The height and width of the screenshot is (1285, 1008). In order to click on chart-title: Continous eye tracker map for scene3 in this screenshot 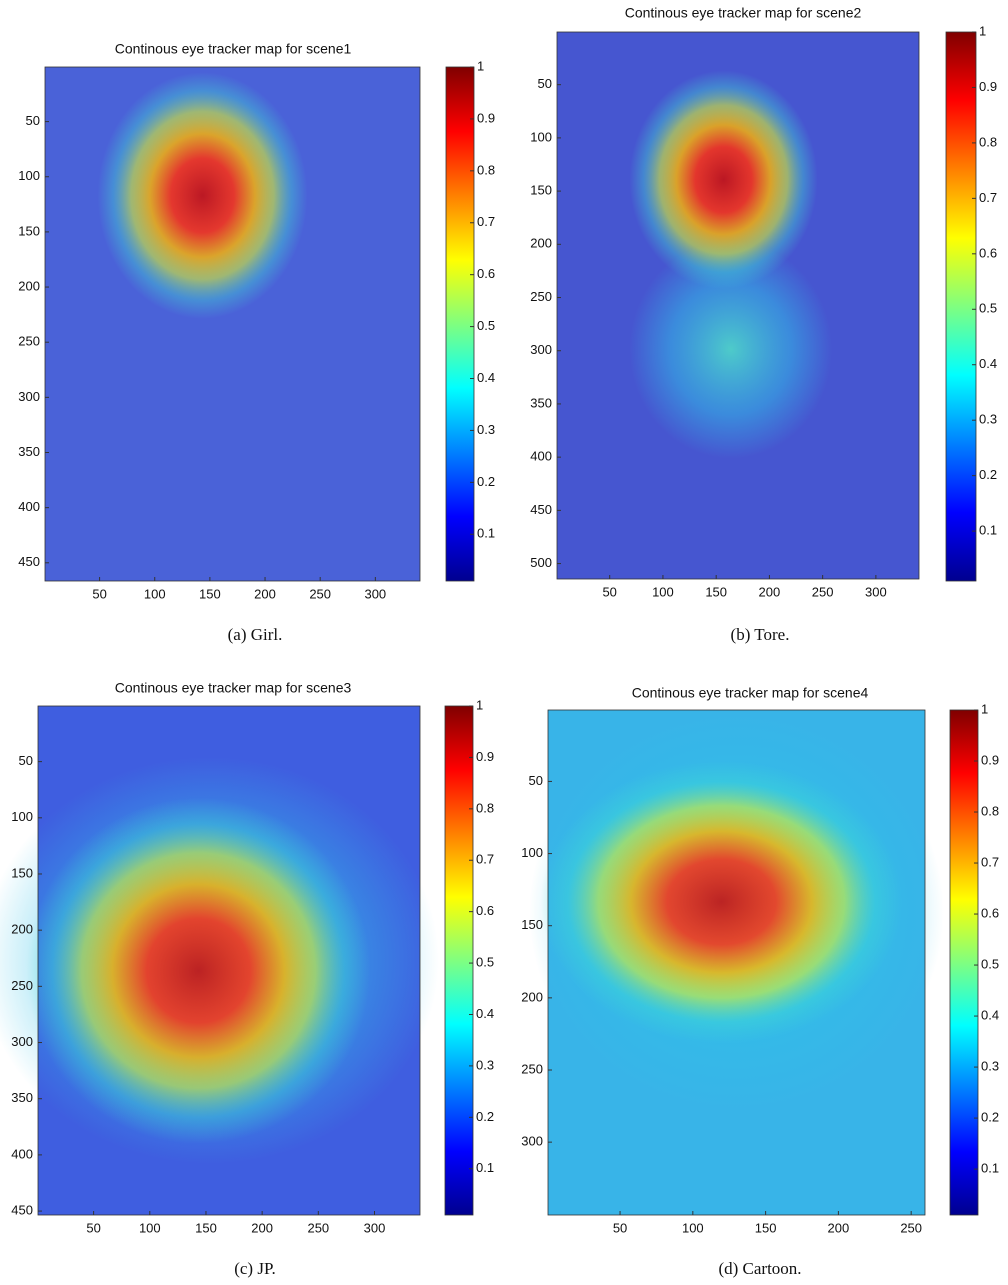, I will do `click(233, 688)`.